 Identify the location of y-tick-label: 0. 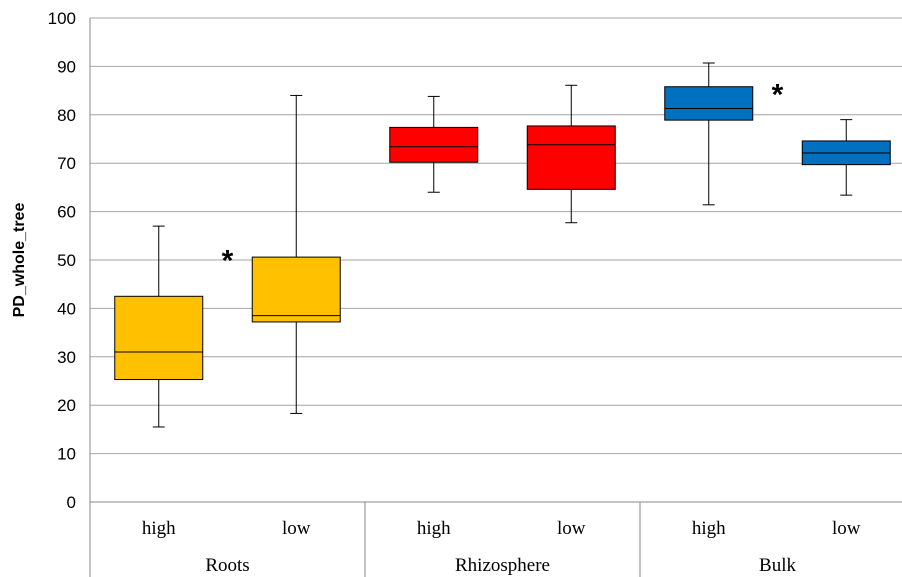
(71, 502).